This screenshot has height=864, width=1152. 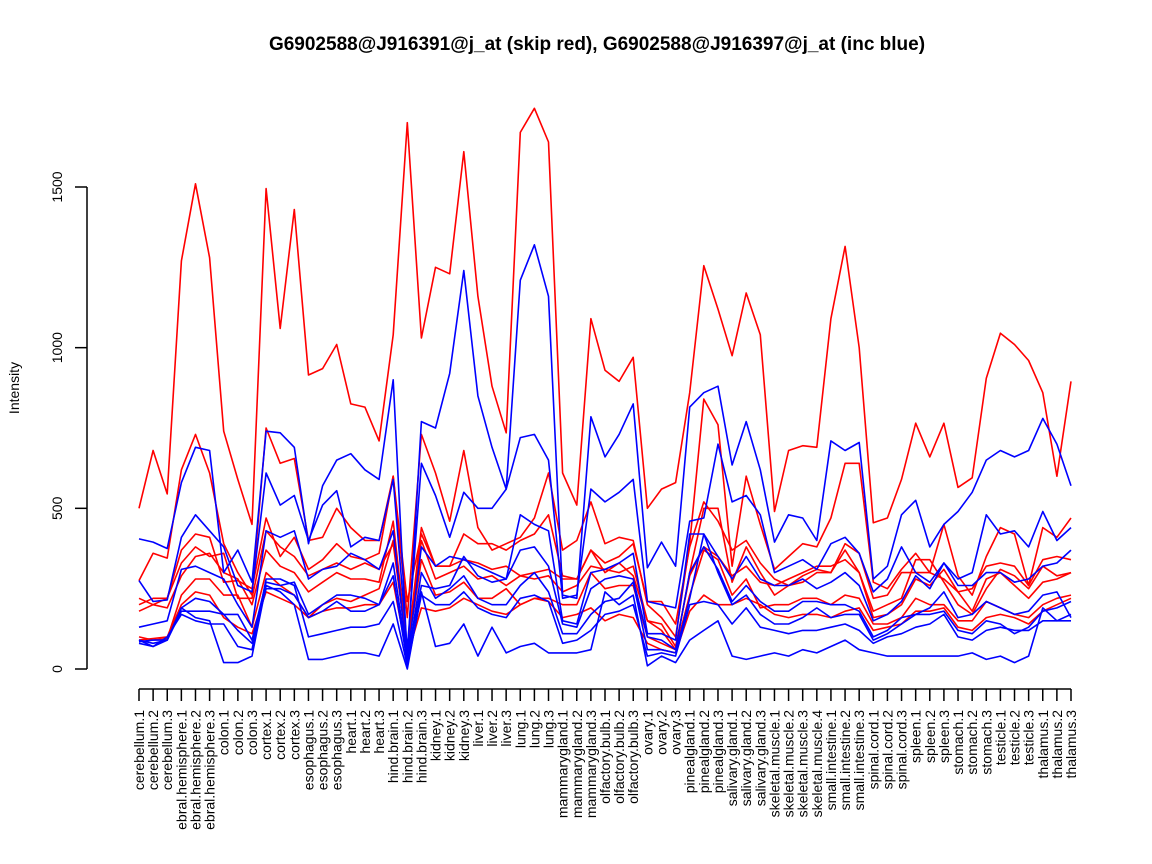 What do you see at coordinates (464, 735) in the screenshot?
I see `x-tick-label: kidney.3` at bounding box center [464, 735].